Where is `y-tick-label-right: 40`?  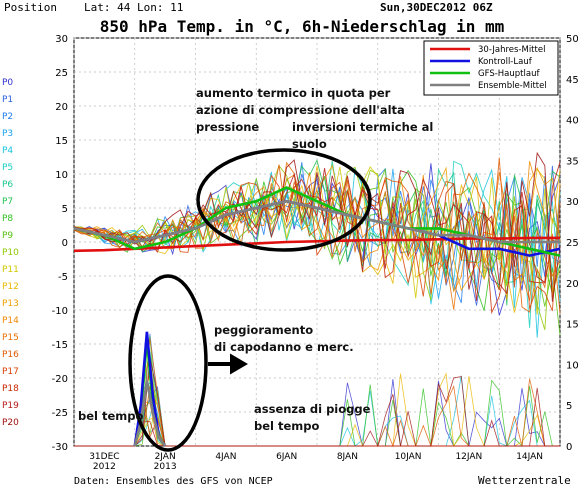 y-tick-label-right: 40 is located at coordinates (572, 121).